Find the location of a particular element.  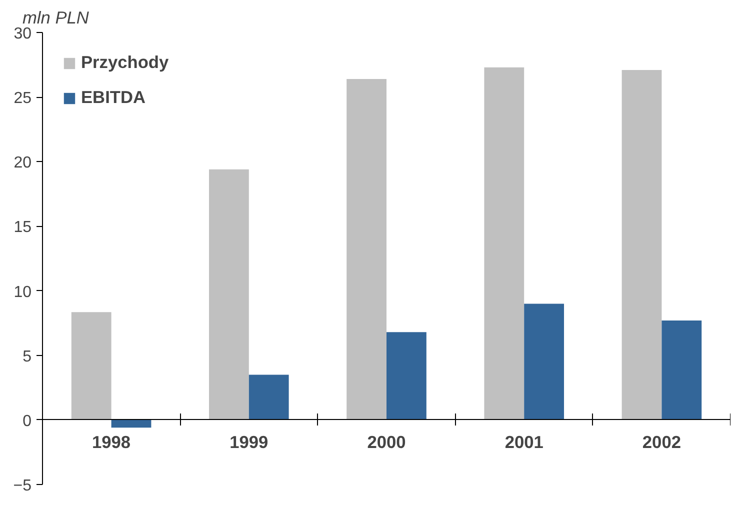

y-tick-label: 5 is located at coordinates (27, 357).